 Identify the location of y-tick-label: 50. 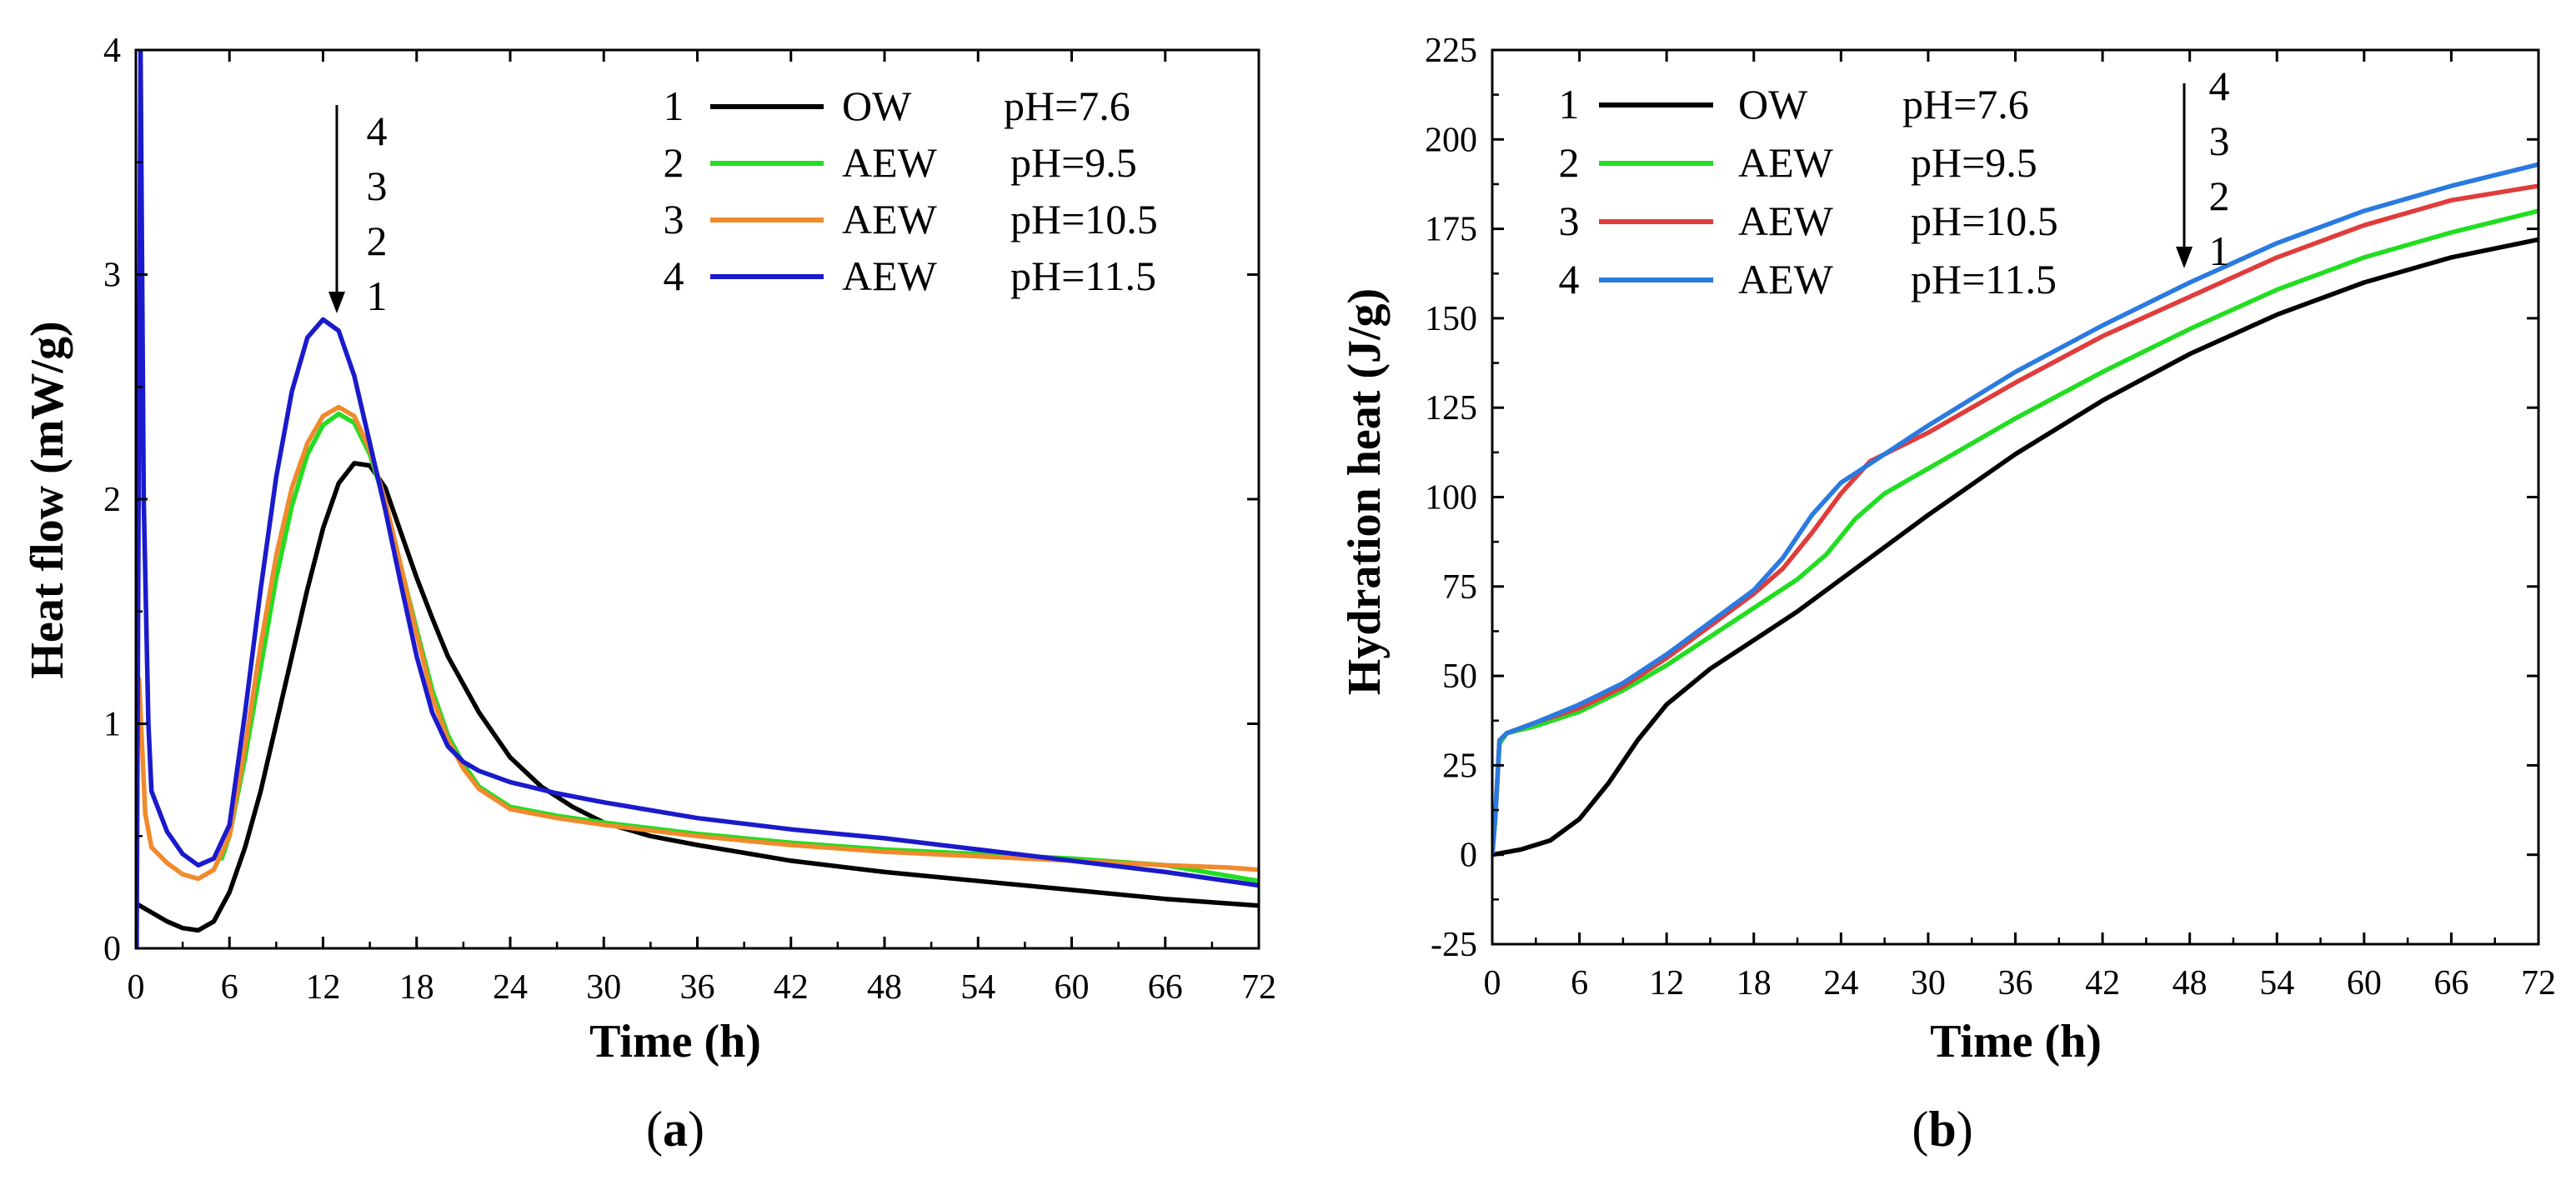
(1459, 677).